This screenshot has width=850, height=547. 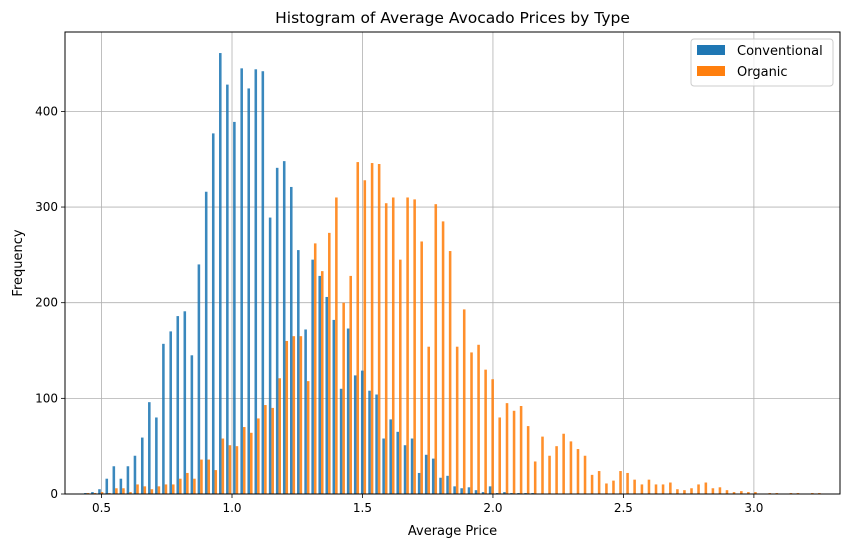 What do you see at coordinates (46, 111) in the screenshot?
I see `y-tick-label: 400` at bounding box center [46, 111].